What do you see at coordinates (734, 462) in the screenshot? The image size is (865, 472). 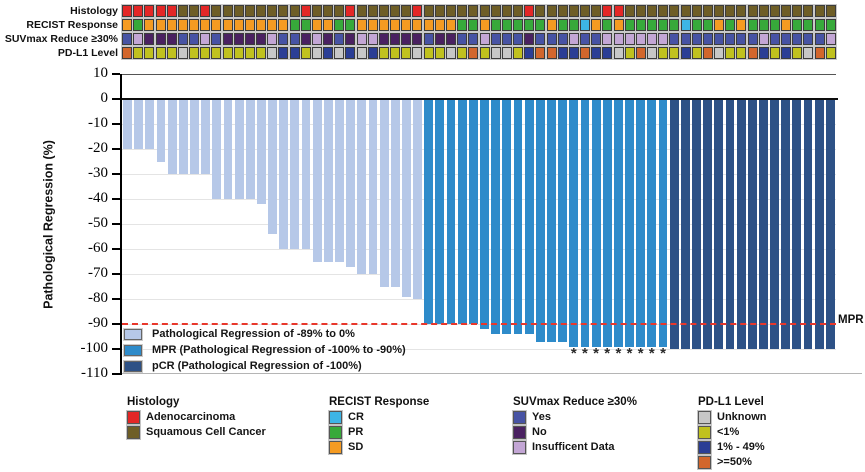 I see `legend-label: >=50%` at bounding box center [734, 462].